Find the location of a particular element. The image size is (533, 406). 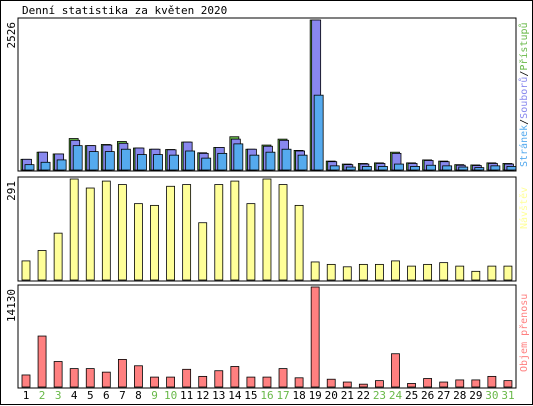

day-label-1: 1 is located at coordinates (26, 395).